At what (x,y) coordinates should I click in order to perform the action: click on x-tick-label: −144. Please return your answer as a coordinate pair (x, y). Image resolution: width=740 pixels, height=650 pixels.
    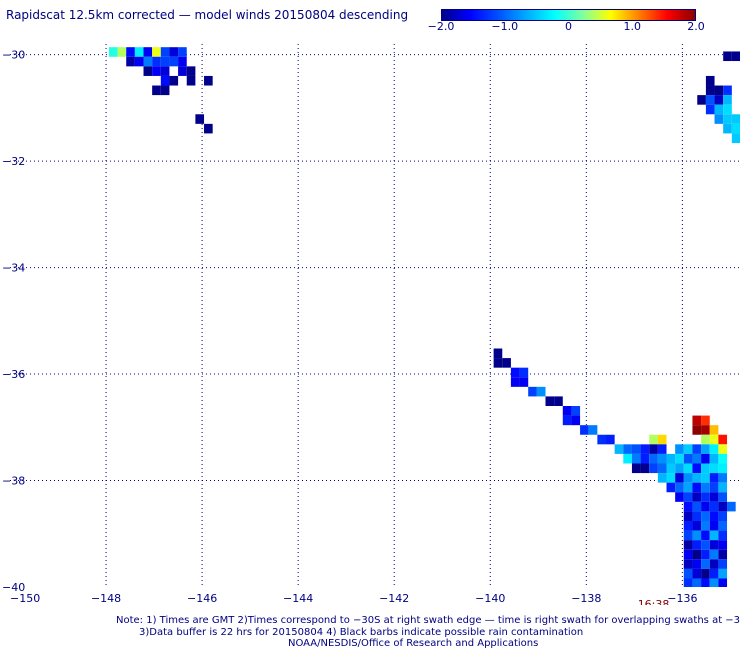
    Looking at the image, I should click on (298, 598).